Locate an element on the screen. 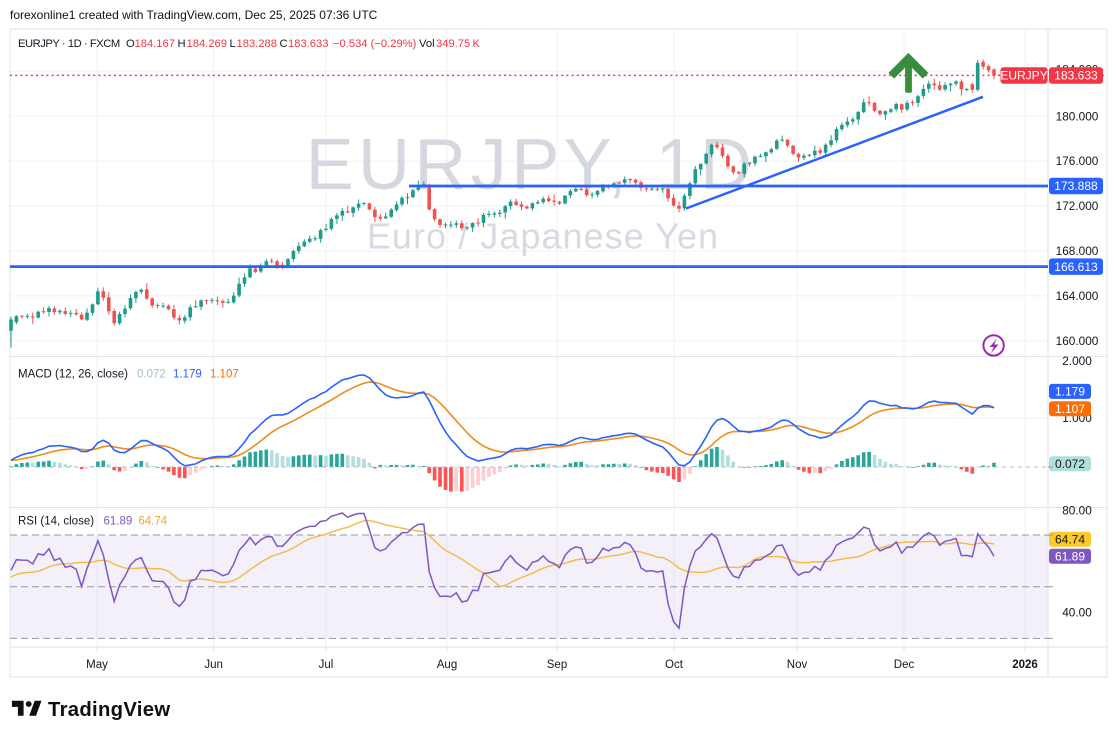 This screenshot has width=1117, height=739. svg-text: 2026 is located at coordinates (1025, 665).